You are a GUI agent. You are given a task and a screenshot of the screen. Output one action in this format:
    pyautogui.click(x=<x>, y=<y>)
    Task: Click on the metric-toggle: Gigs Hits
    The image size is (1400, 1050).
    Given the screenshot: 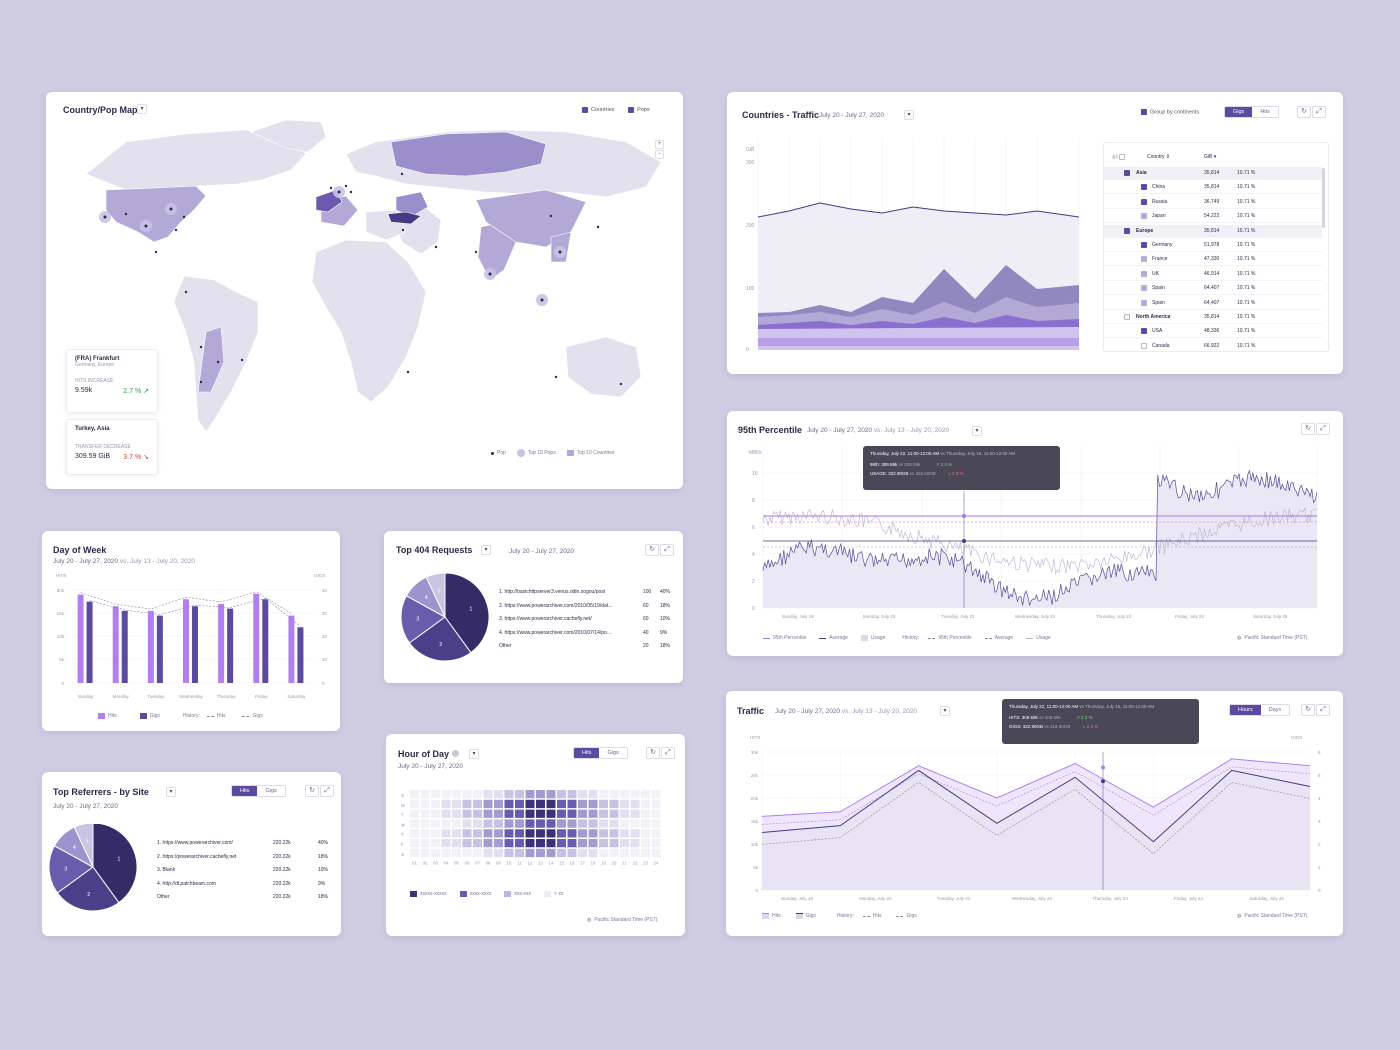 What is the action you would take?
    pyautogui.click(x=1251, y=112)
    